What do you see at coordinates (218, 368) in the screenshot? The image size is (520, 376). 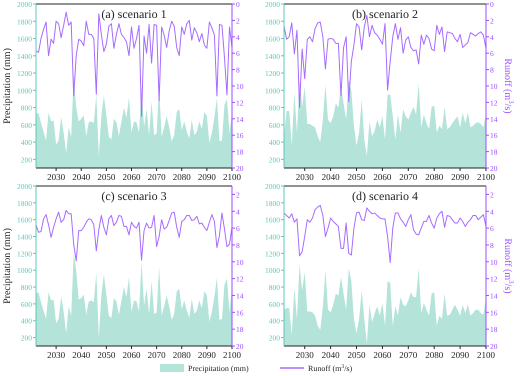 I see `legend-label: Precipitation (mm)` at bounding box center [218, 368].